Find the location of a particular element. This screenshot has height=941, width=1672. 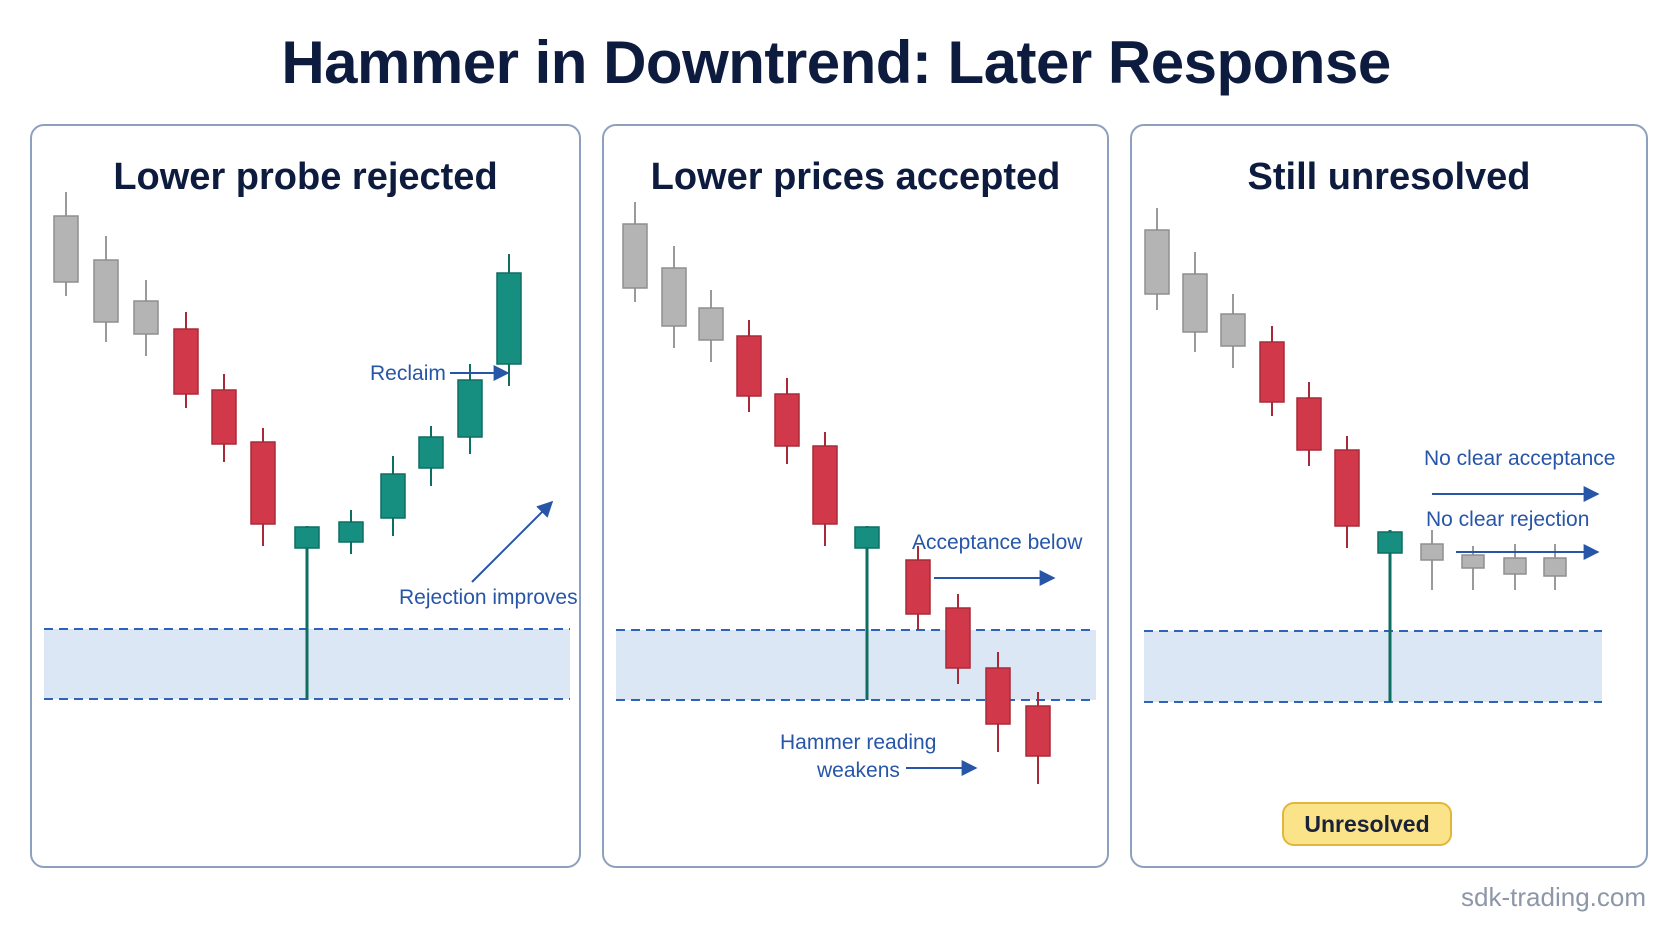

arrow-rejection-improves is located at coordinates (512, 541).